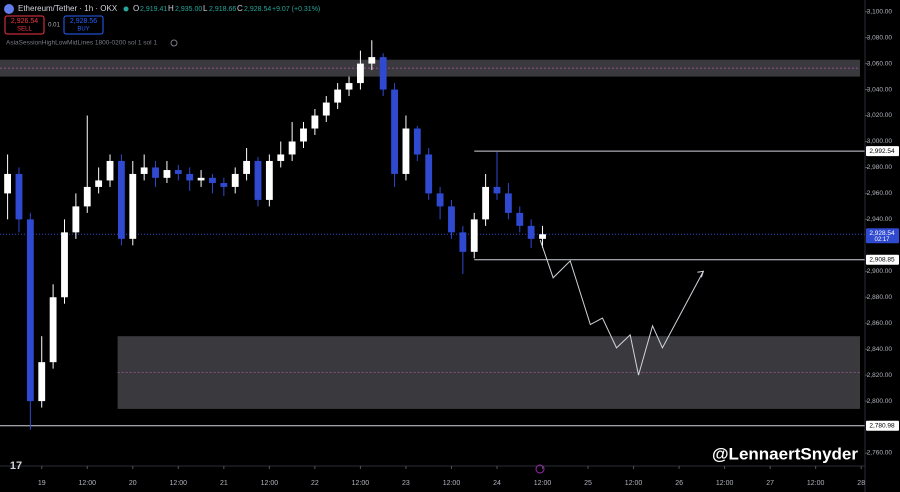  Describe the element at coordinates (770, 483) in the screenshot. I see `x-tick-label: 27` at that location.